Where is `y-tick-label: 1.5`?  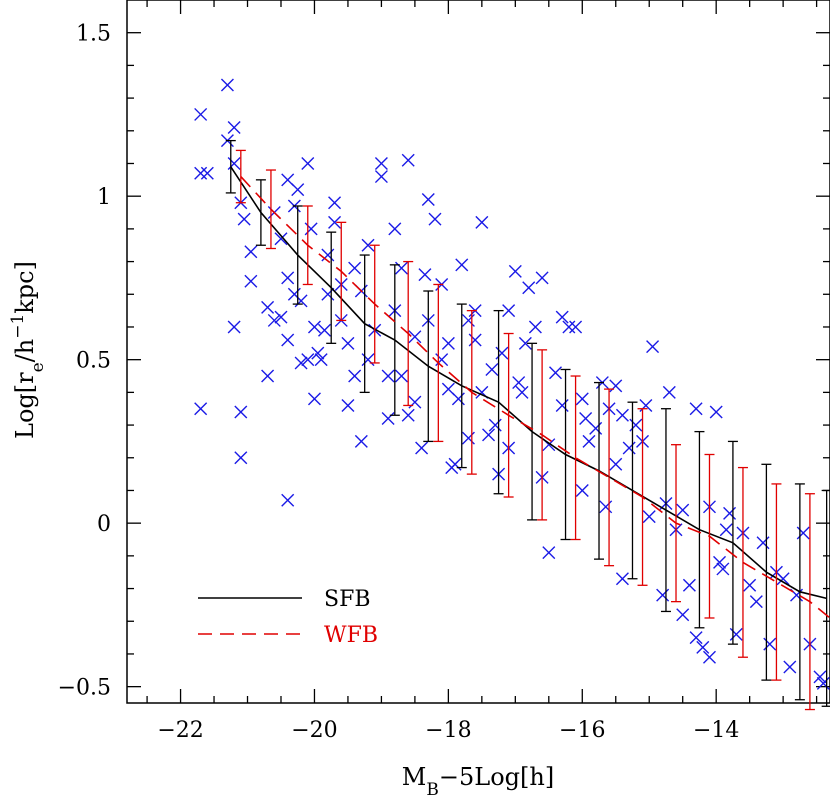 y-tick-label: 1.5 is located at coordinates (93, 34).